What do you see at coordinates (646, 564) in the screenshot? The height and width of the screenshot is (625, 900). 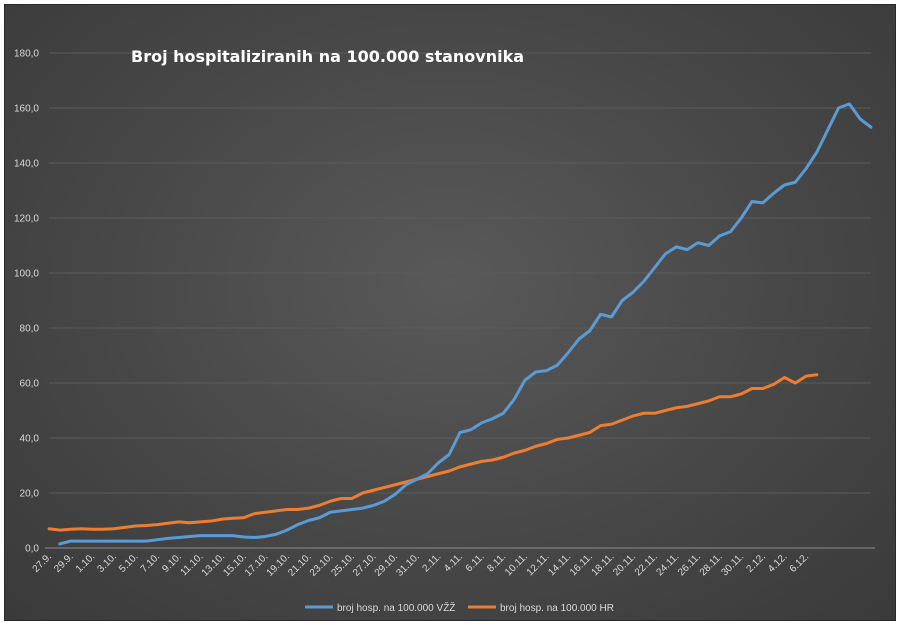 I see `x-tick-label: 22.11.` at bounding box center [646, 564].